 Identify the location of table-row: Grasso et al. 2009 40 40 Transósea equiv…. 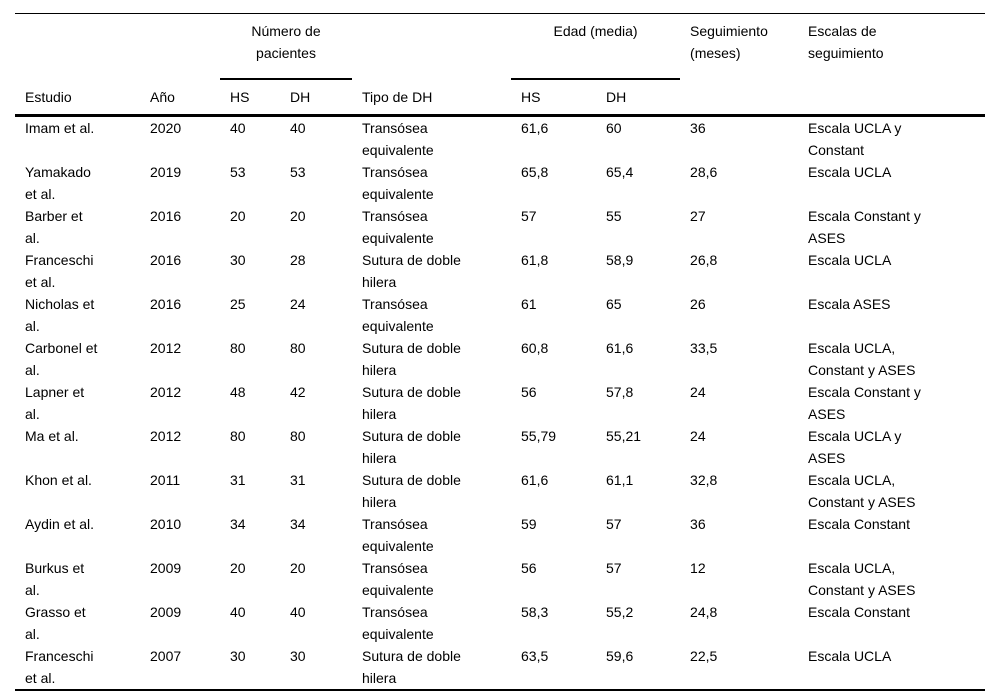
(500, 623).